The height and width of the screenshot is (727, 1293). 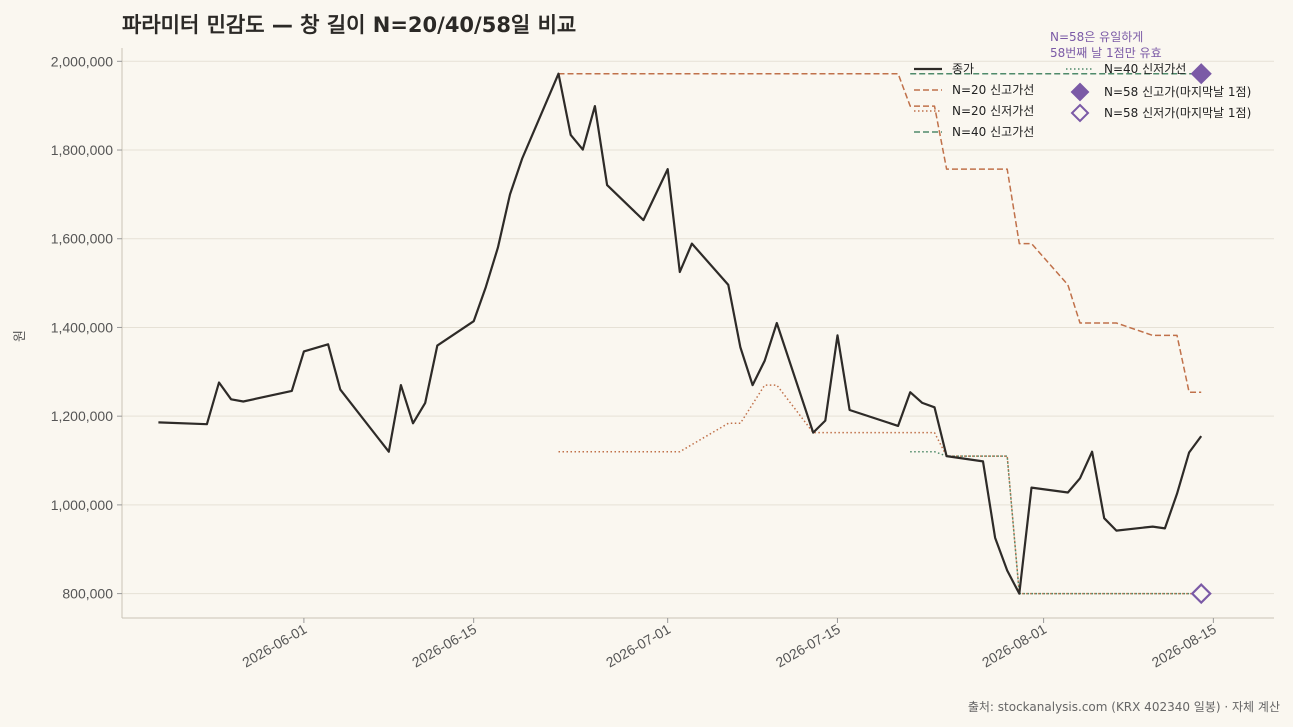 I want to click on legend-label: N=40 신고가선, so click(x=993, y=132).